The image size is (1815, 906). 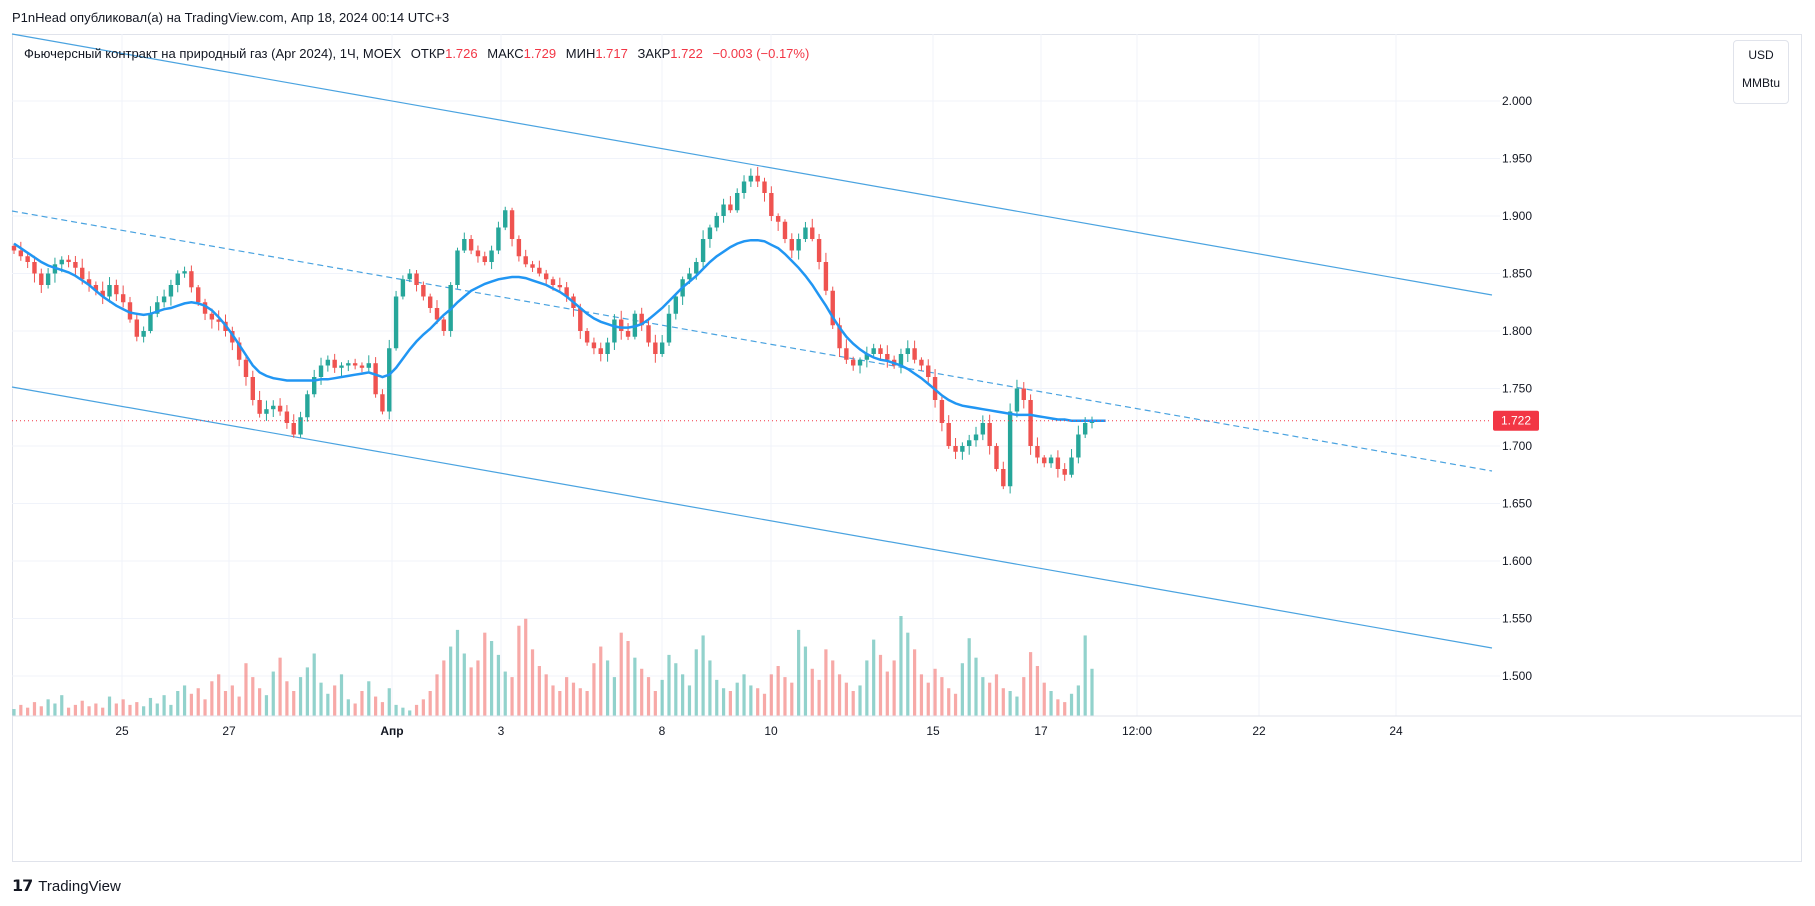 What do you see at coordinates (428, 53) in the screenshot?
I see `open-label: ОТКР` at bounding box center [428, 53].